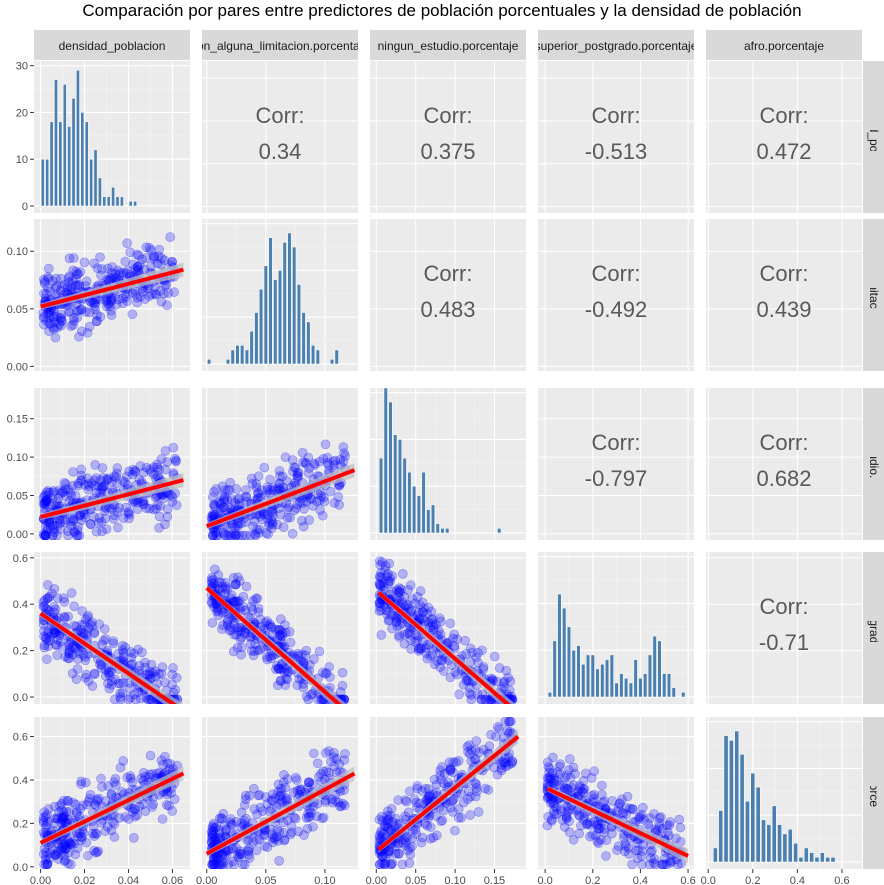  I want to click on panel-r4-c4, so click(784, 793).